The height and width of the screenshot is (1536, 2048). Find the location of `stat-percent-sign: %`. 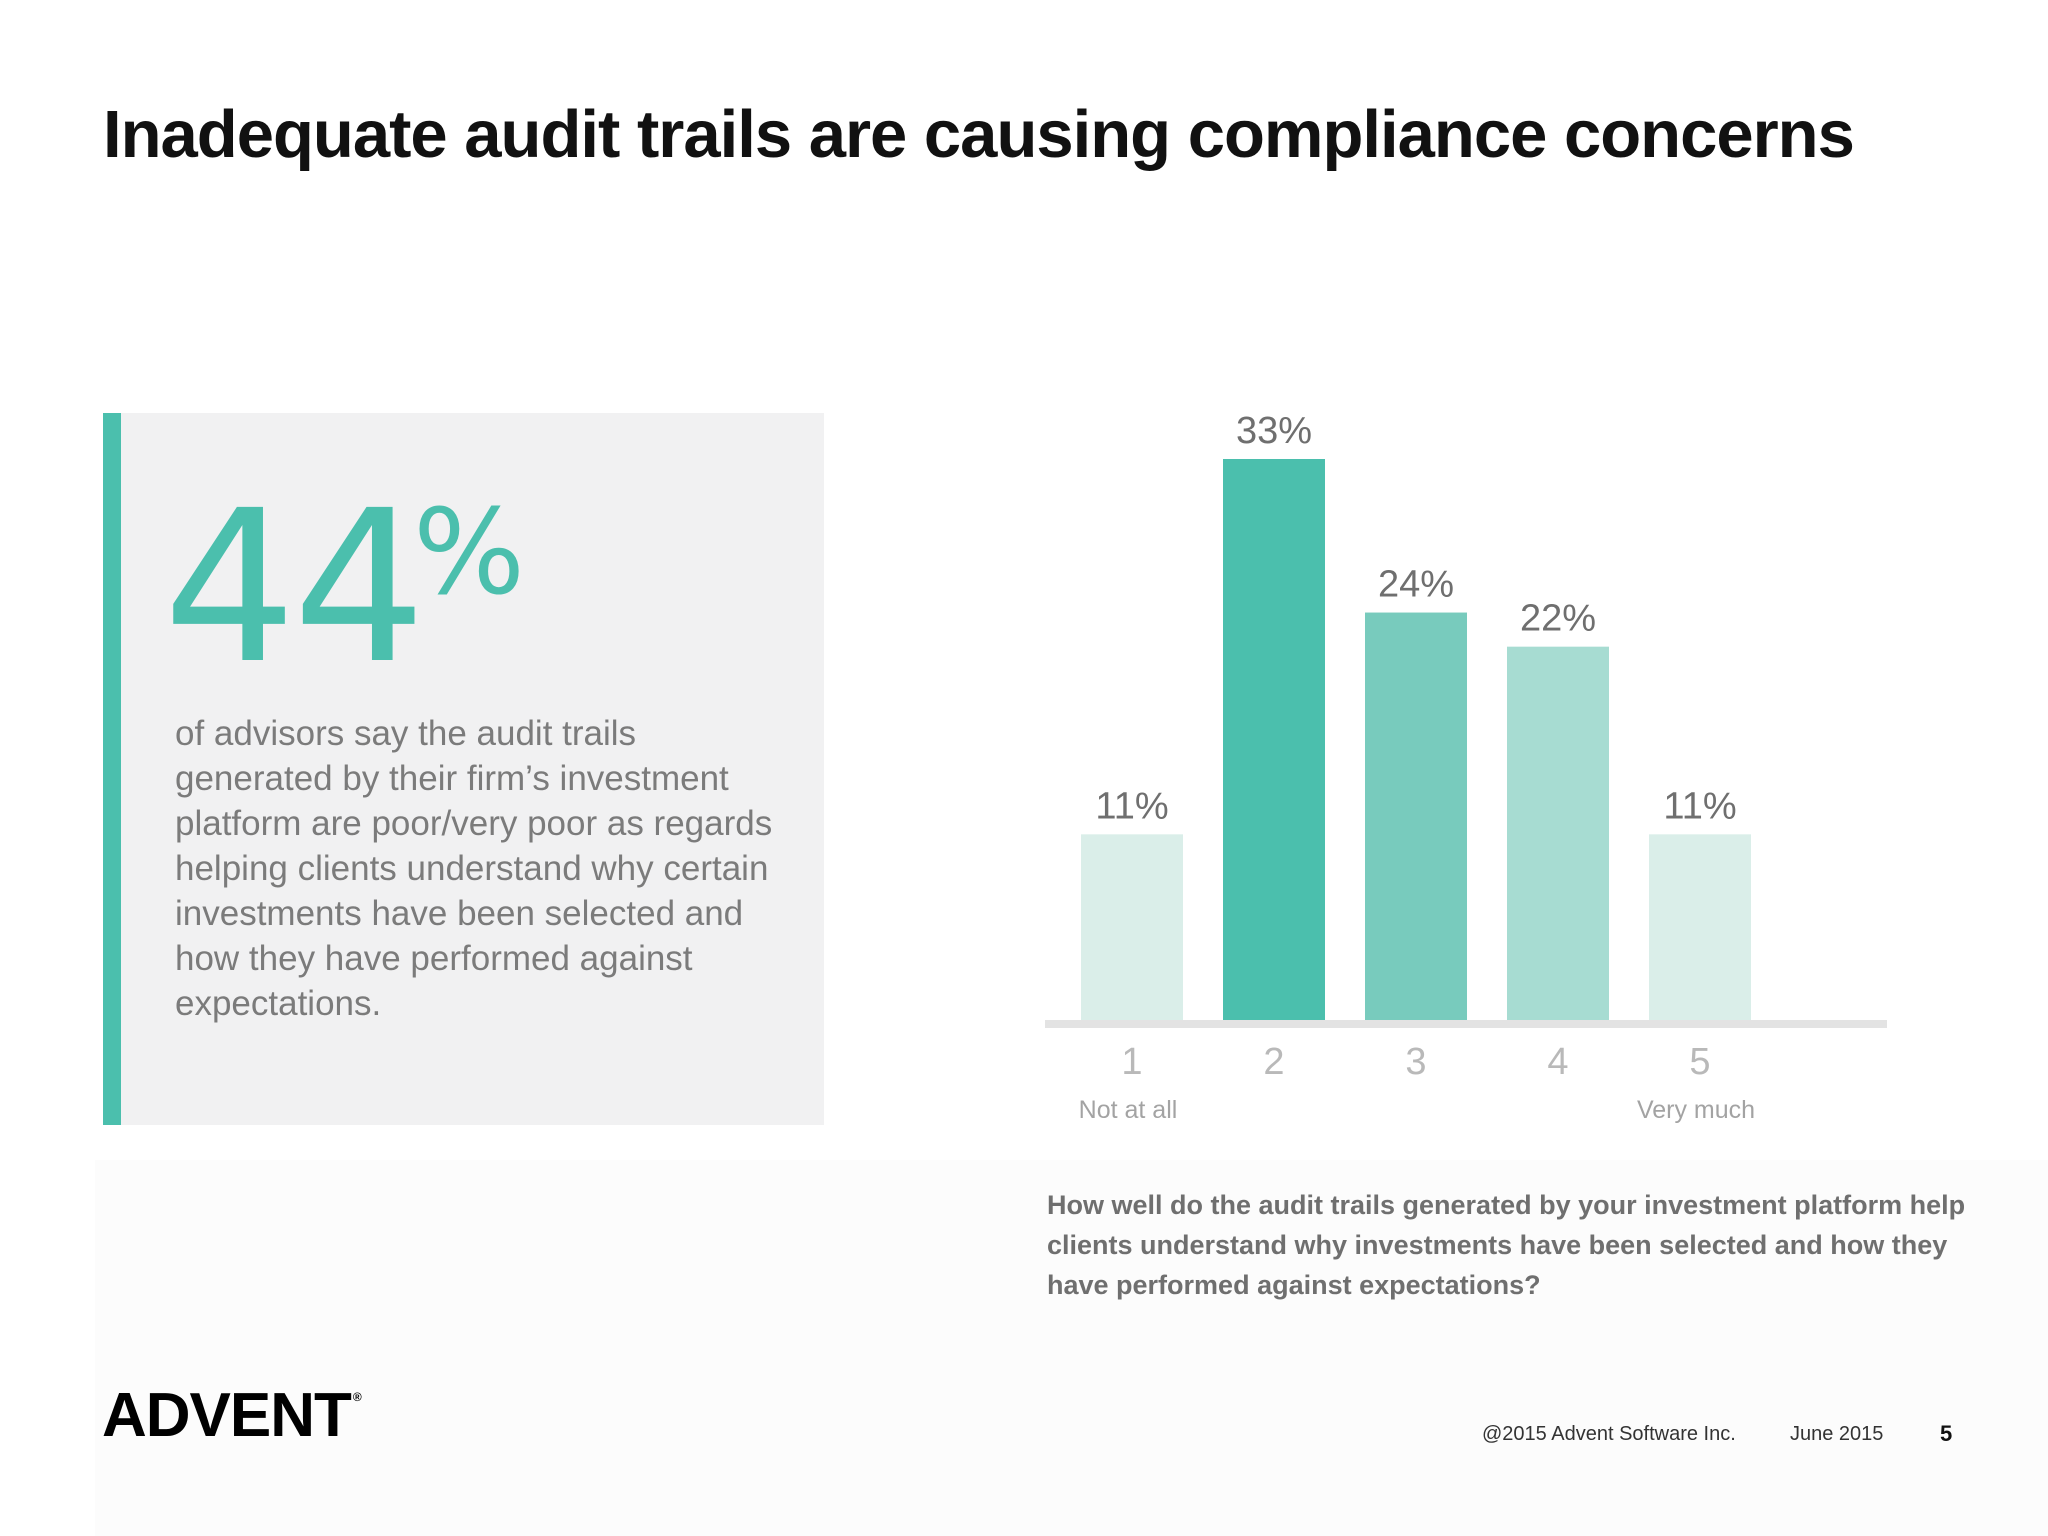

stat-percent-sign: % is located at coordinates (469, 552).